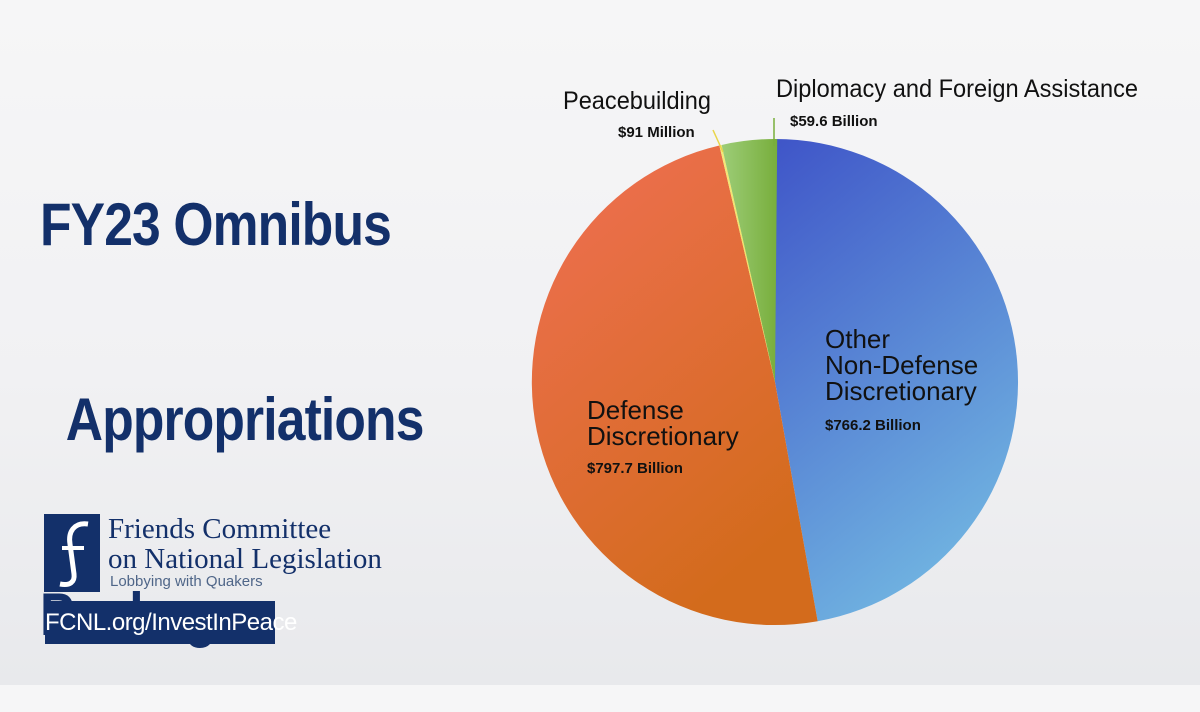 The width and height of the screenshot is (1200, 712). I want to click on value-non-defense: $766.2 Billion, so click(873, 425).